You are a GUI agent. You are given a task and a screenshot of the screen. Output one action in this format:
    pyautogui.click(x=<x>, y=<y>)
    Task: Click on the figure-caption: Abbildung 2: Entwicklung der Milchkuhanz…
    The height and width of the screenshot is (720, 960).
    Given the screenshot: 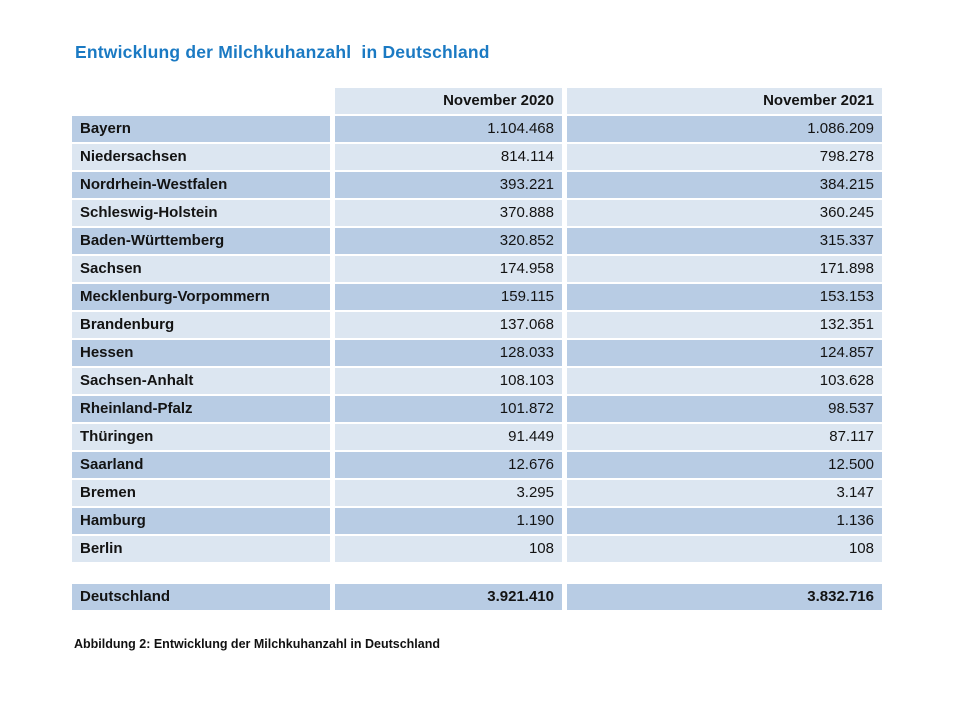 What is the action you would take?
    pyautogui.click(x=257, y=644)
    